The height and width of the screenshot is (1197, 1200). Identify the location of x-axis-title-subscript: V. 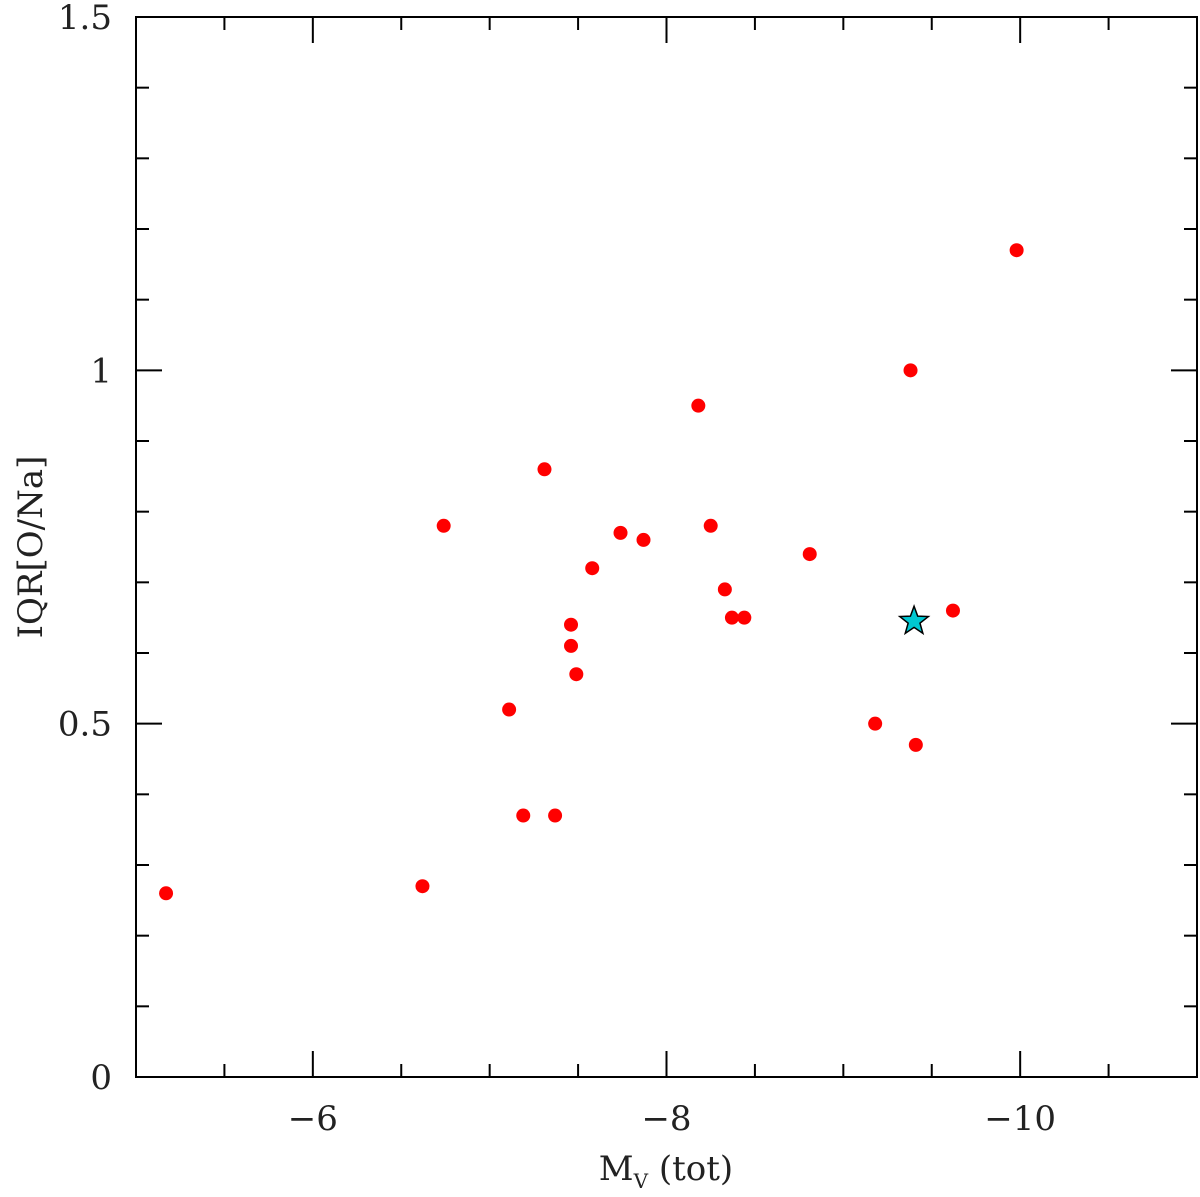
(641, 1181).